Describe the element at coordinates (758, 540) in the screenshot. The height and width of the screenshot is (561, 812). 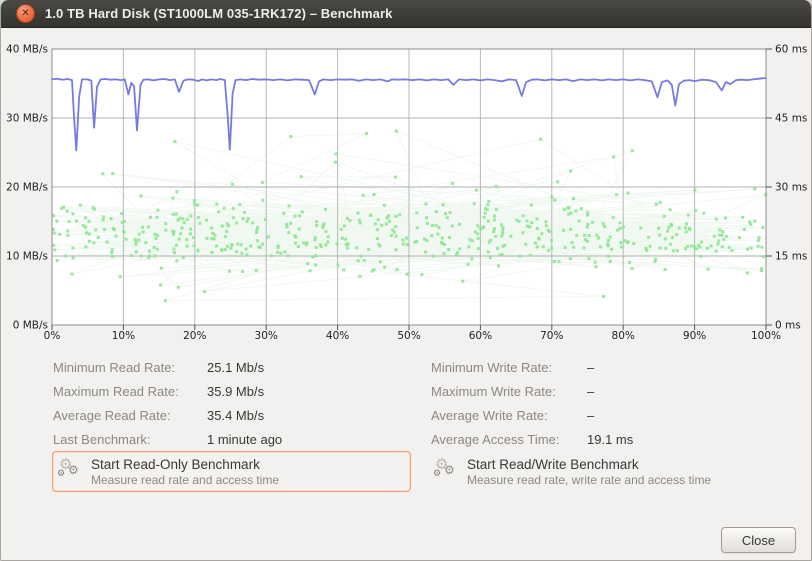
I see `close-button: Close` at that location.